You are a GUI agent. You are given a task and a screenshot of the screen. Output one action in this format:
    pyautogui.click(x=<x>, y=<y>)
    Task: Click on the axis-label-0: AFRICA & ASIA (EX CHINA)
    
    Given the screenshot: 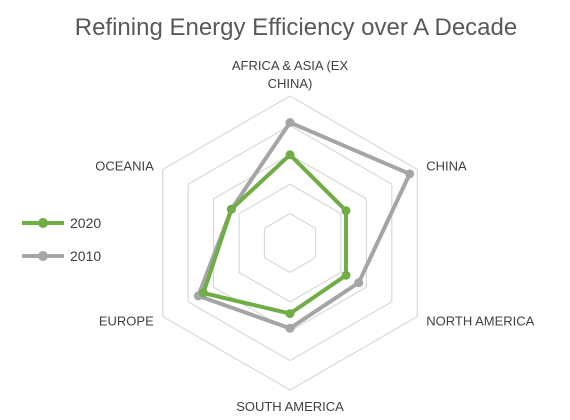 What is the action you would take?
    pyautogui.click(x=290, y=74)
    